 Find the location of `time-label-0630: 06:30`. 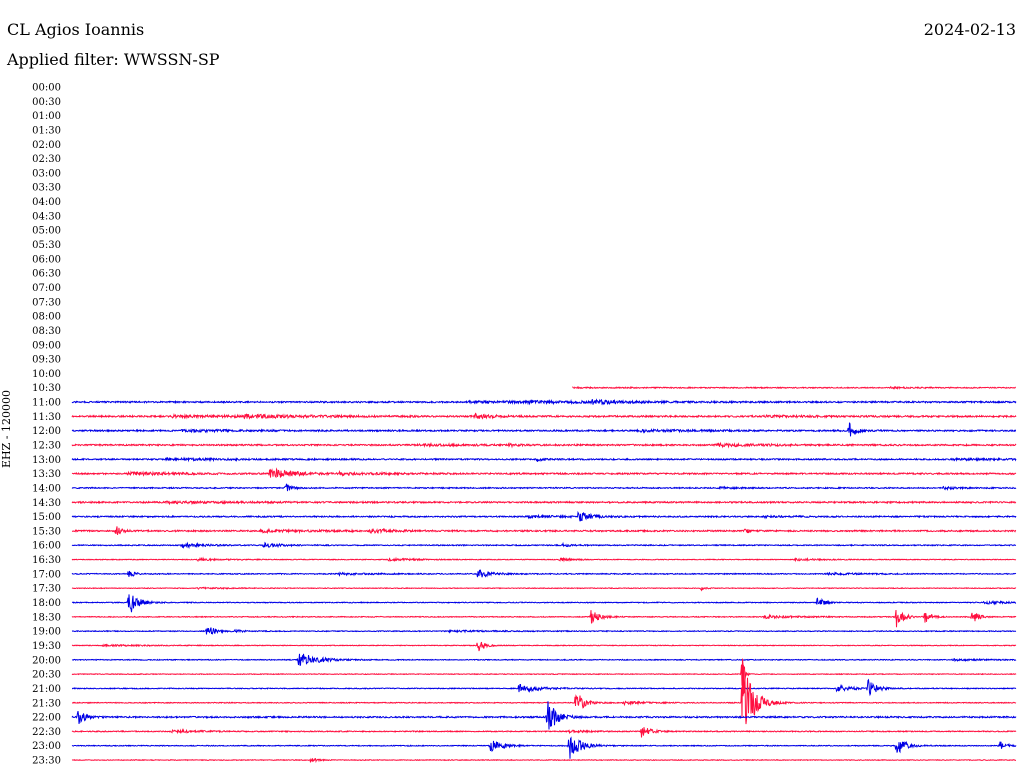

time-label-0630: 06:30 is located at coordinates (46, 274).